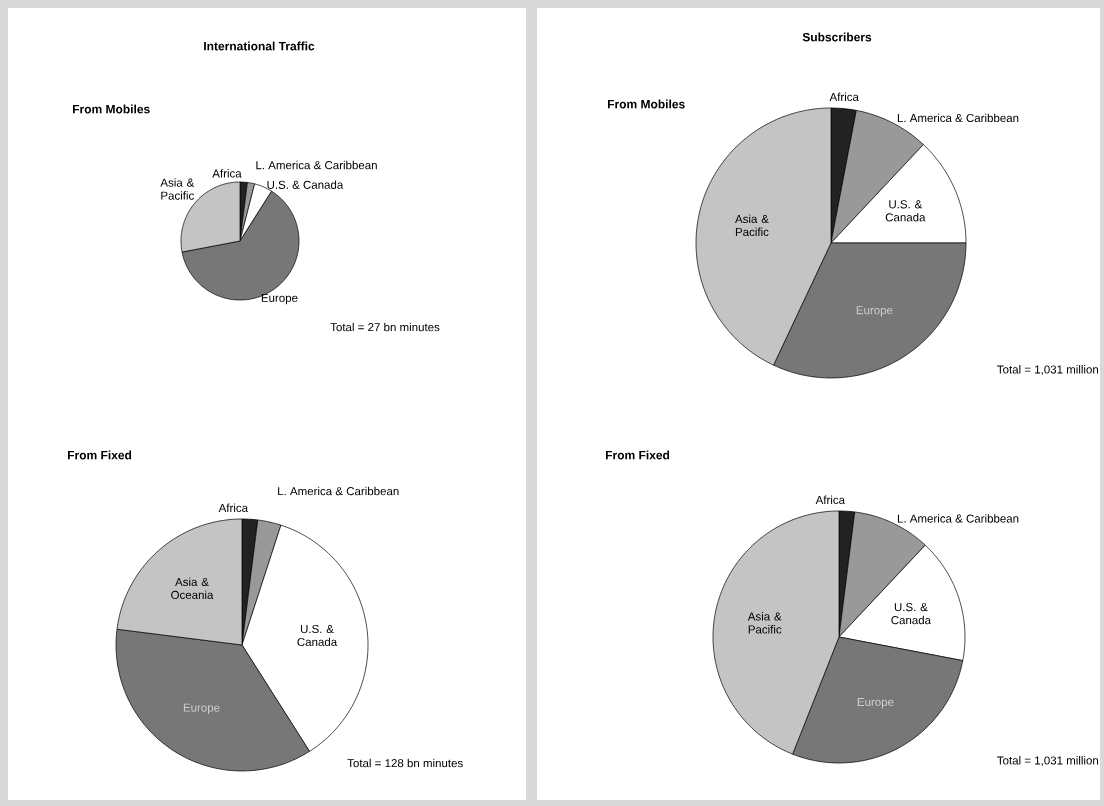  What do you see at coordinates (405, 763) in the screenshot?
I see `text: Total = 128 bn minutes` at bounding box center [405, 763].